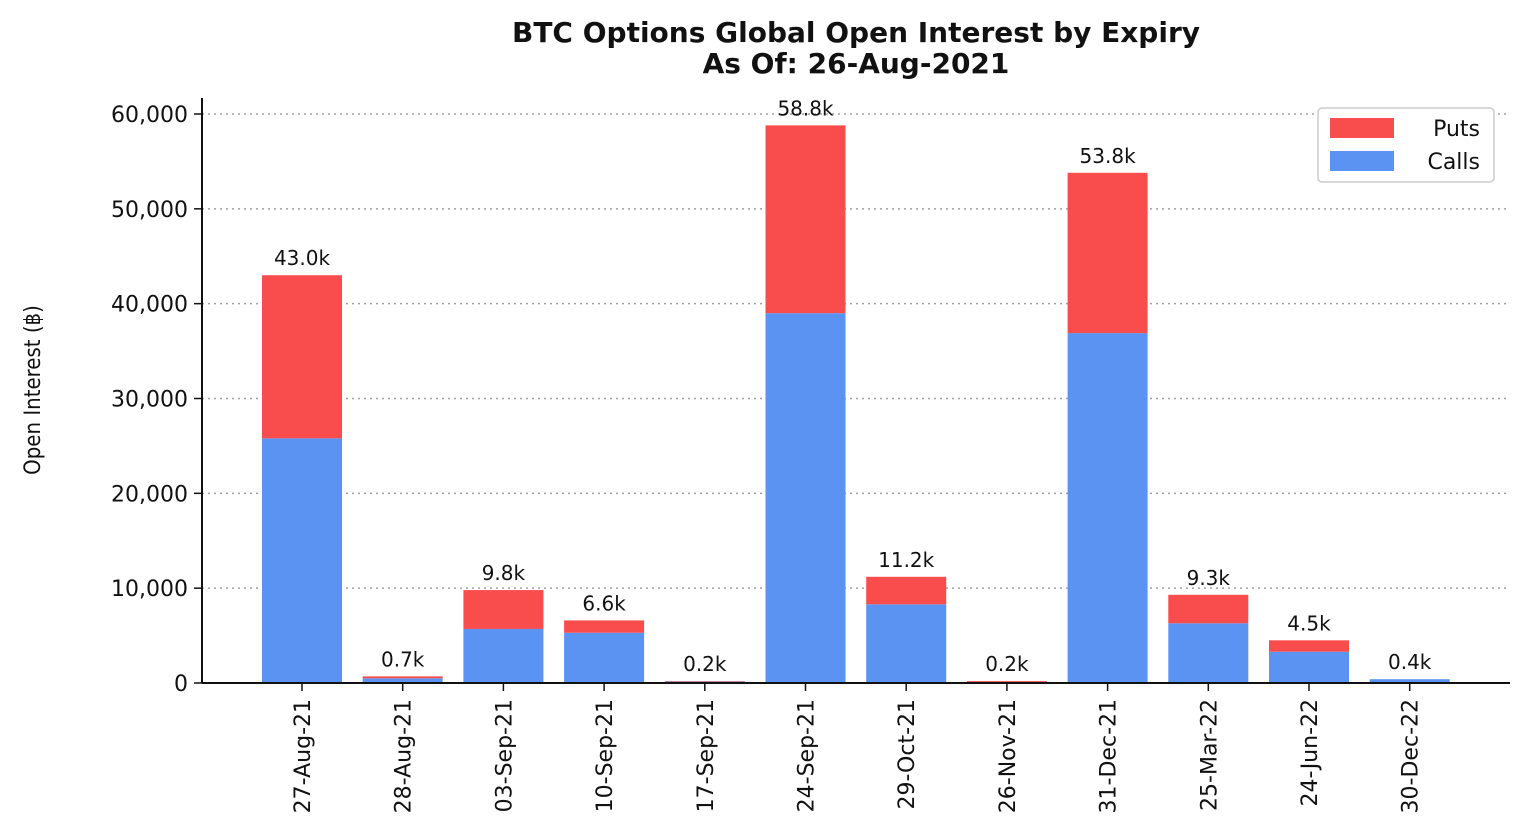 The height and width of the screenshot is (834, 1536). I want to click on x-tick-label: 27-Aug-21, so click(303, 756).